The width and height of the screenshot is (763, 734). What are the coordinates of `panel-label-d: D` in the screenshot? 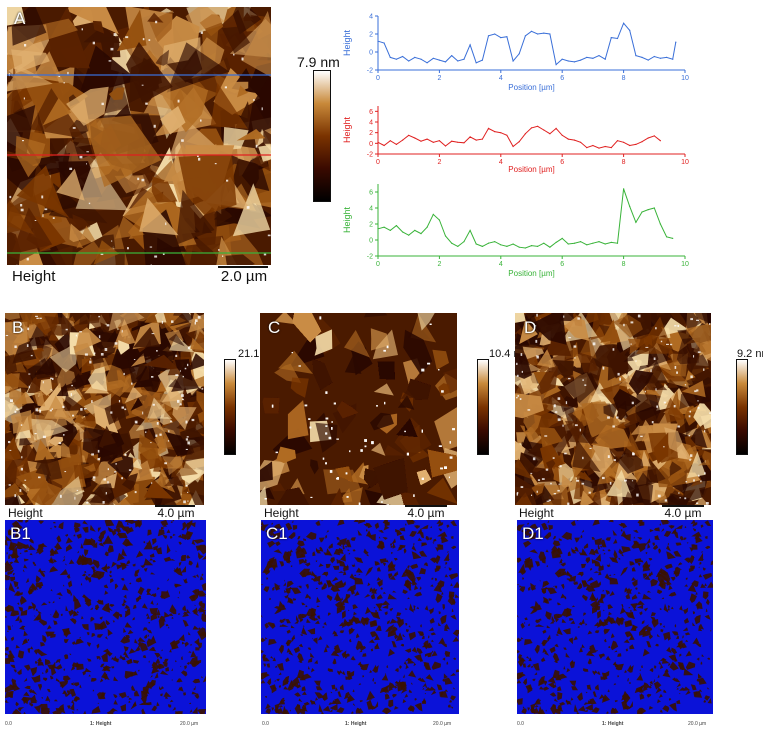 It's located at (530, 327).